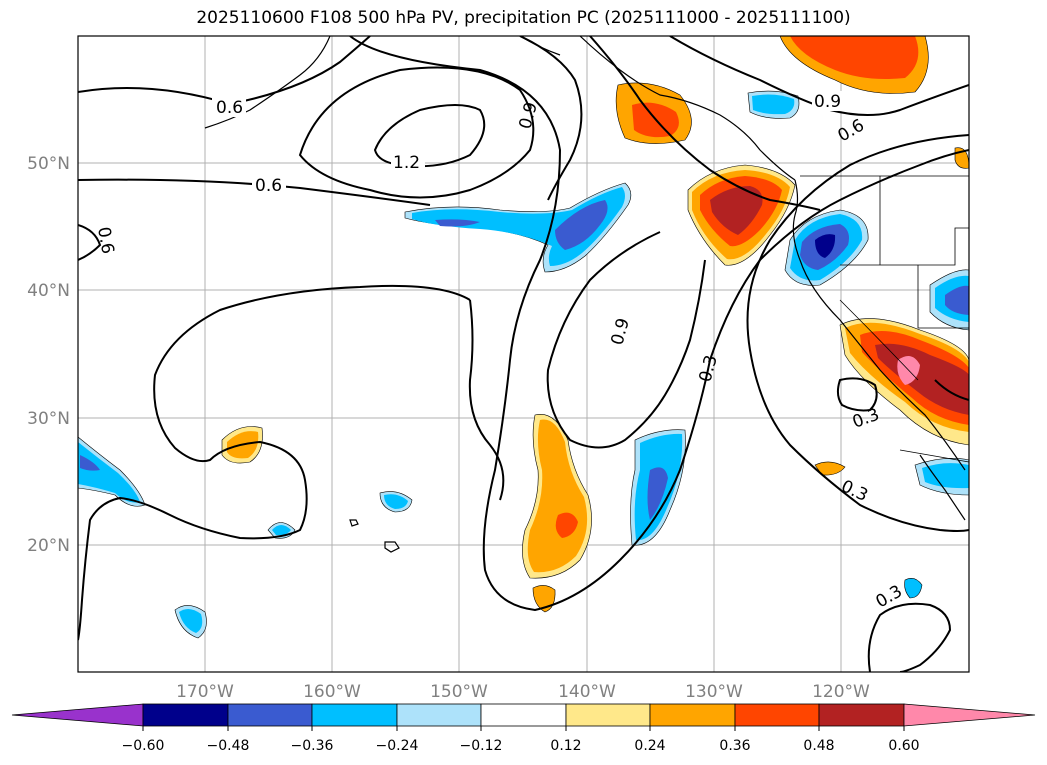 Image resolution: width=1047 pixels, height=765 pixels. Describe the element at coordinates (827, 102) in the screenshot. I see `contour-label: 0.9` at that location.